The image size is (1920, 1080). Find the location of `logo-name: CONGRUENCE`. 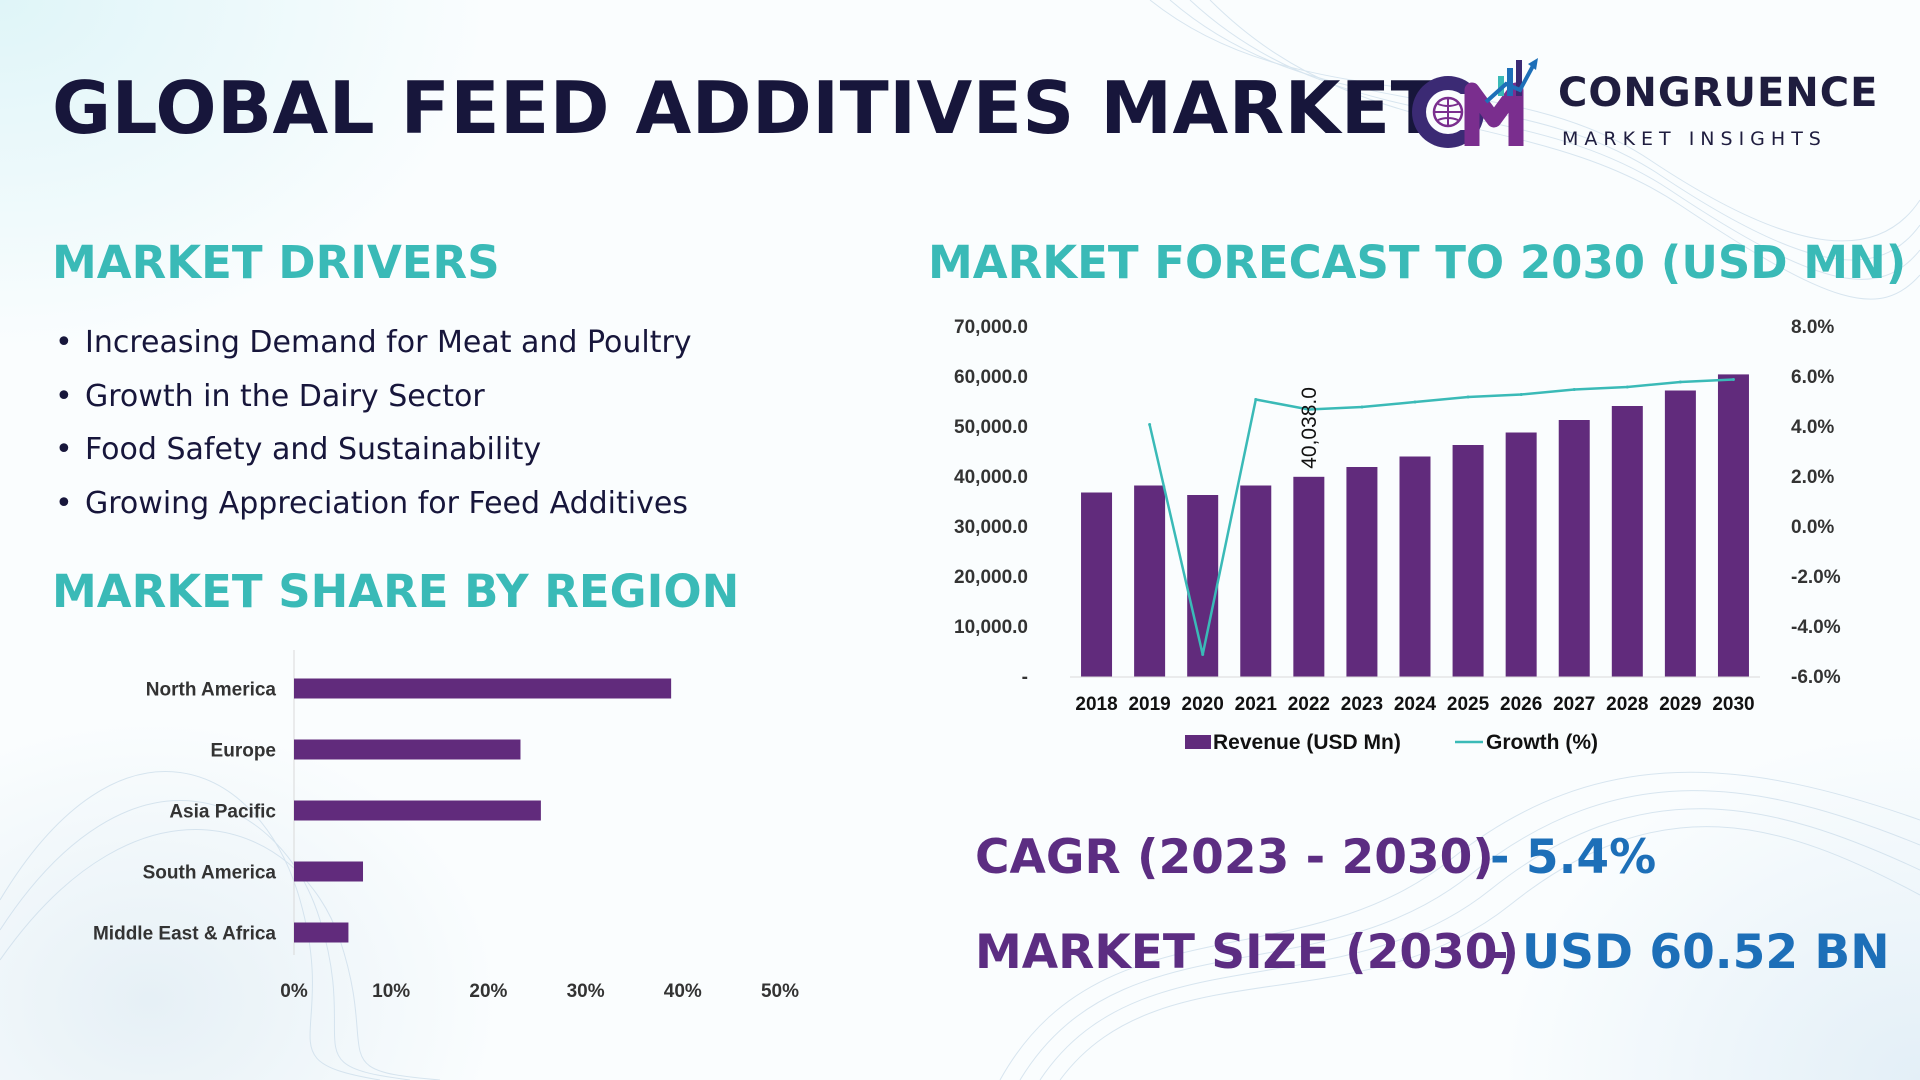

logo-name: CONGRUENCE is located at coordinates (1718, 93).